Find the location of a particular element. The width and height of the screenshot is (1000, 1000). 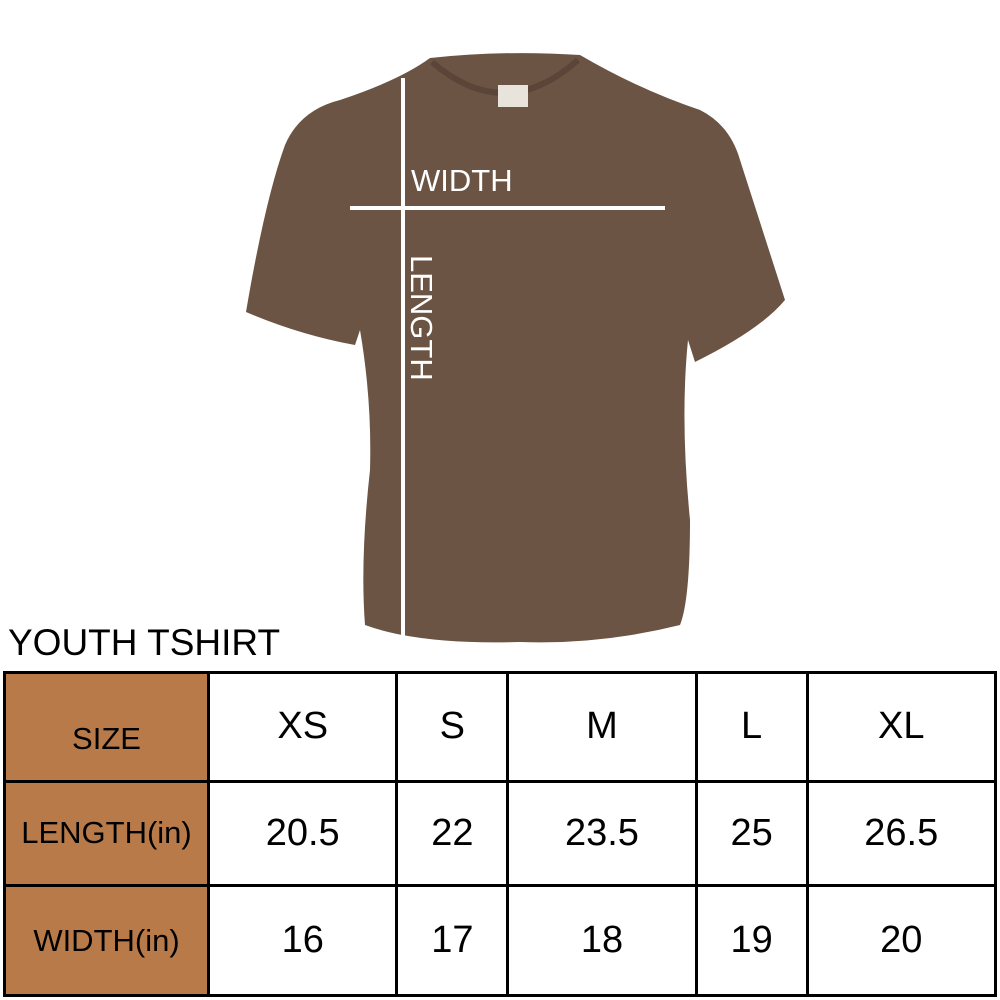

table-cell: 25 is located at coordinates (751, 833).